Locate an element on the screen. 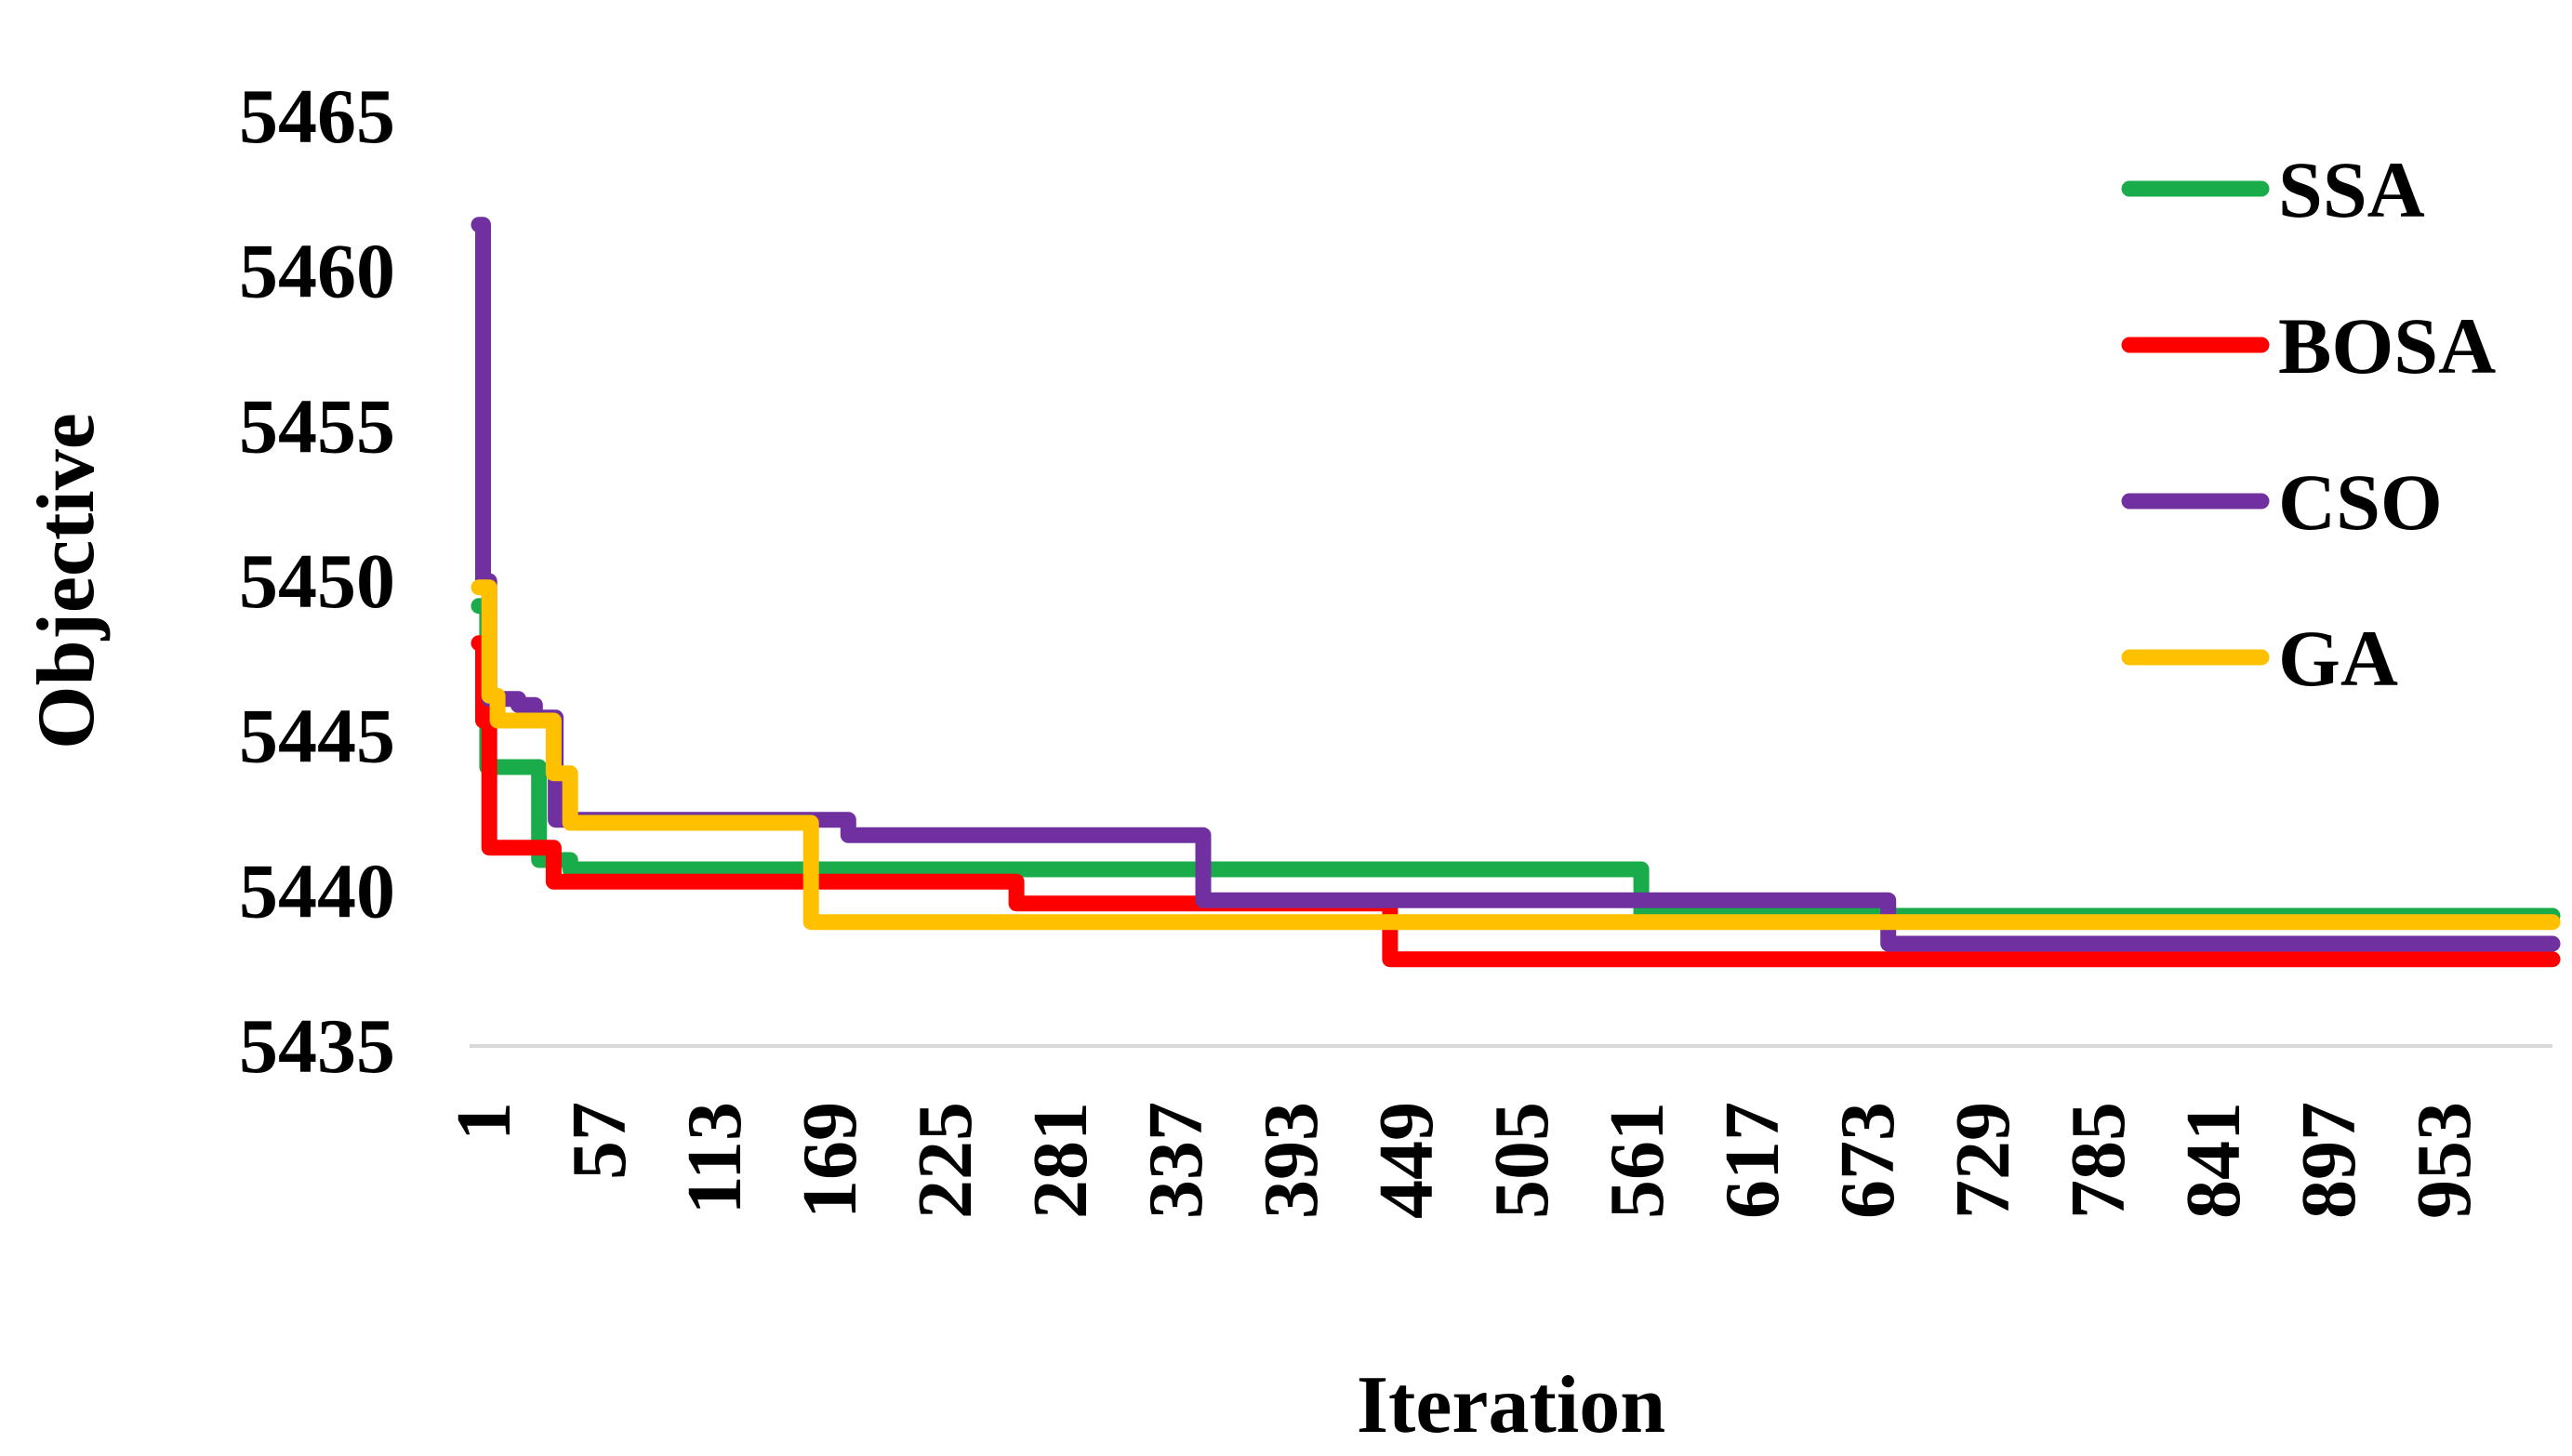 Image resolution: width=2572 pixels, height=1456 pixels. y-tick-label: 5455 is located at coordinates (317, 426).